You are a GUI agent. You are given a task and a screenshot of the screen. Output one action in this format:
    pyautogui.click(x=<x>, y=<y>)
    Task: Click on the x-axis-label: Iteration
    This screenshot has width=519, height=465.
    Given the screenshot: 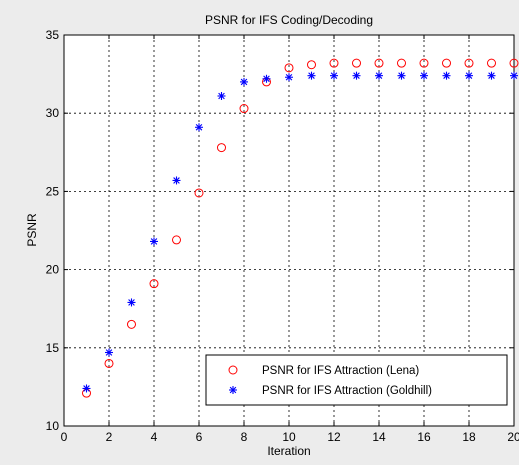 What is the action you would take?
    pyautogui.click(x=288, y=451)
    